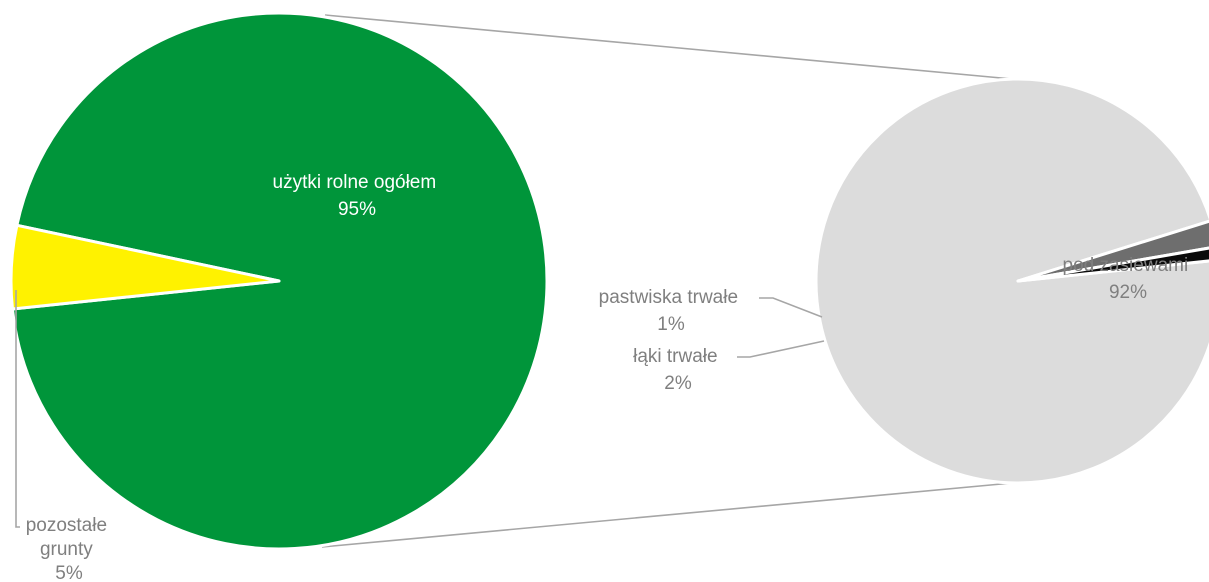 Image resolution: width=1209 pixels, height=582 pixels. What do you see at coordinates (69, 572) in the screenshot?
I see `slice-label-pozostale-grunty-percent: 5%` at bounding box center [69, 572].